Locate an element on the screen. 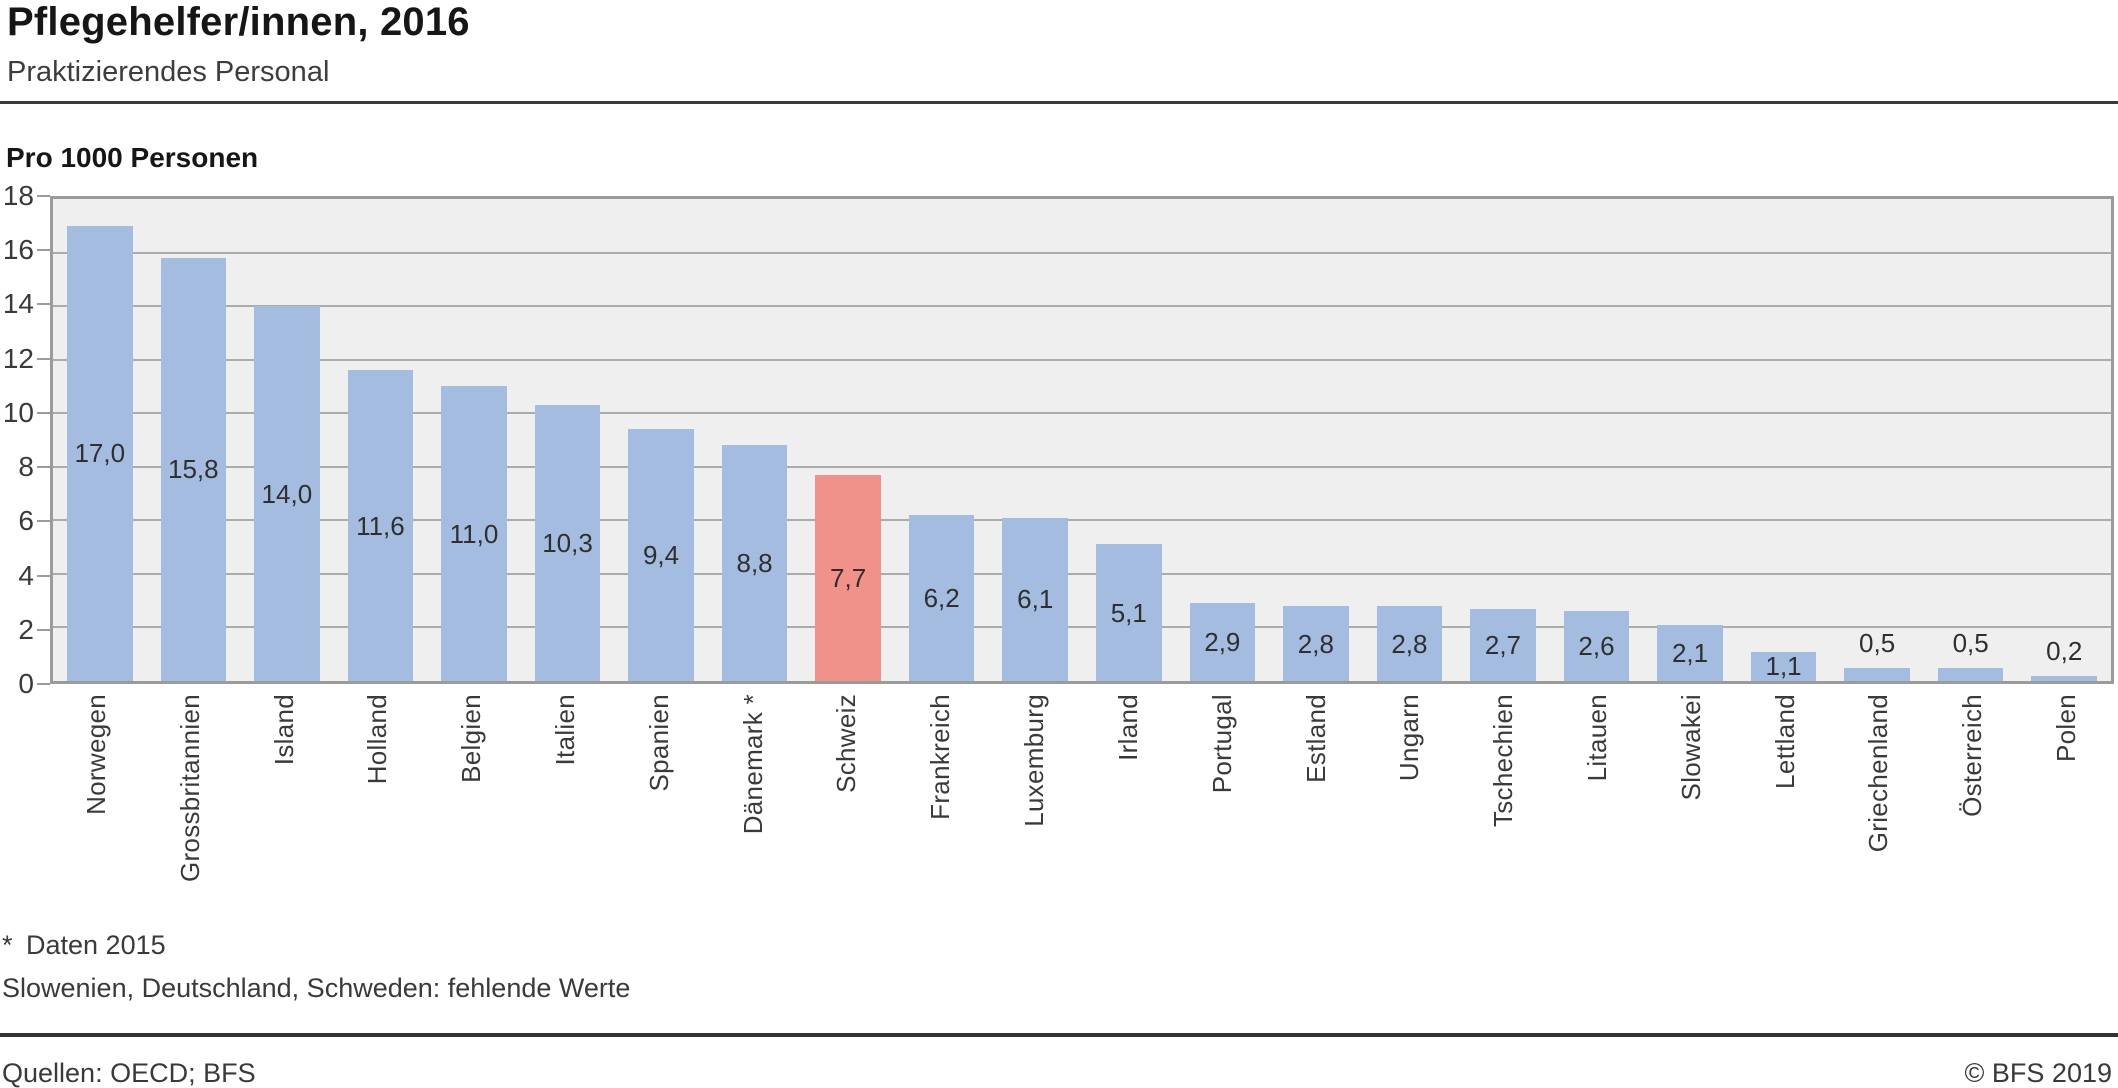 Image resolution: width=2118 pixels, height=1088 pixels. bar-Griechenland is located at coordinates (1877, 674).